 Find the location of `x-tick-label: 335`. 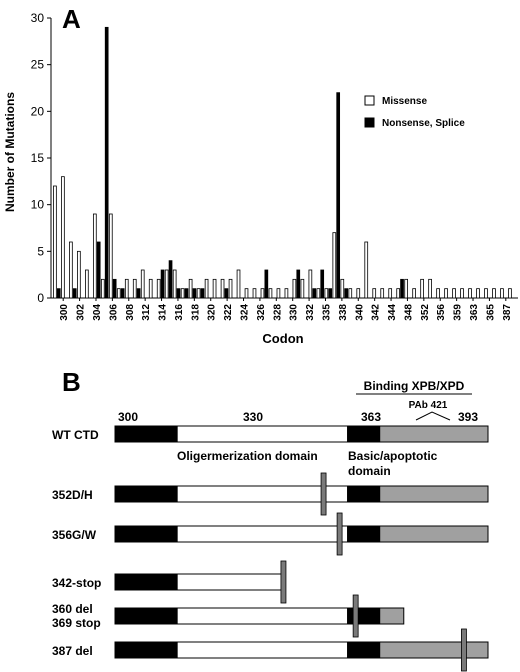

x-tick-label: 335 is located at coordinates (326, 312).